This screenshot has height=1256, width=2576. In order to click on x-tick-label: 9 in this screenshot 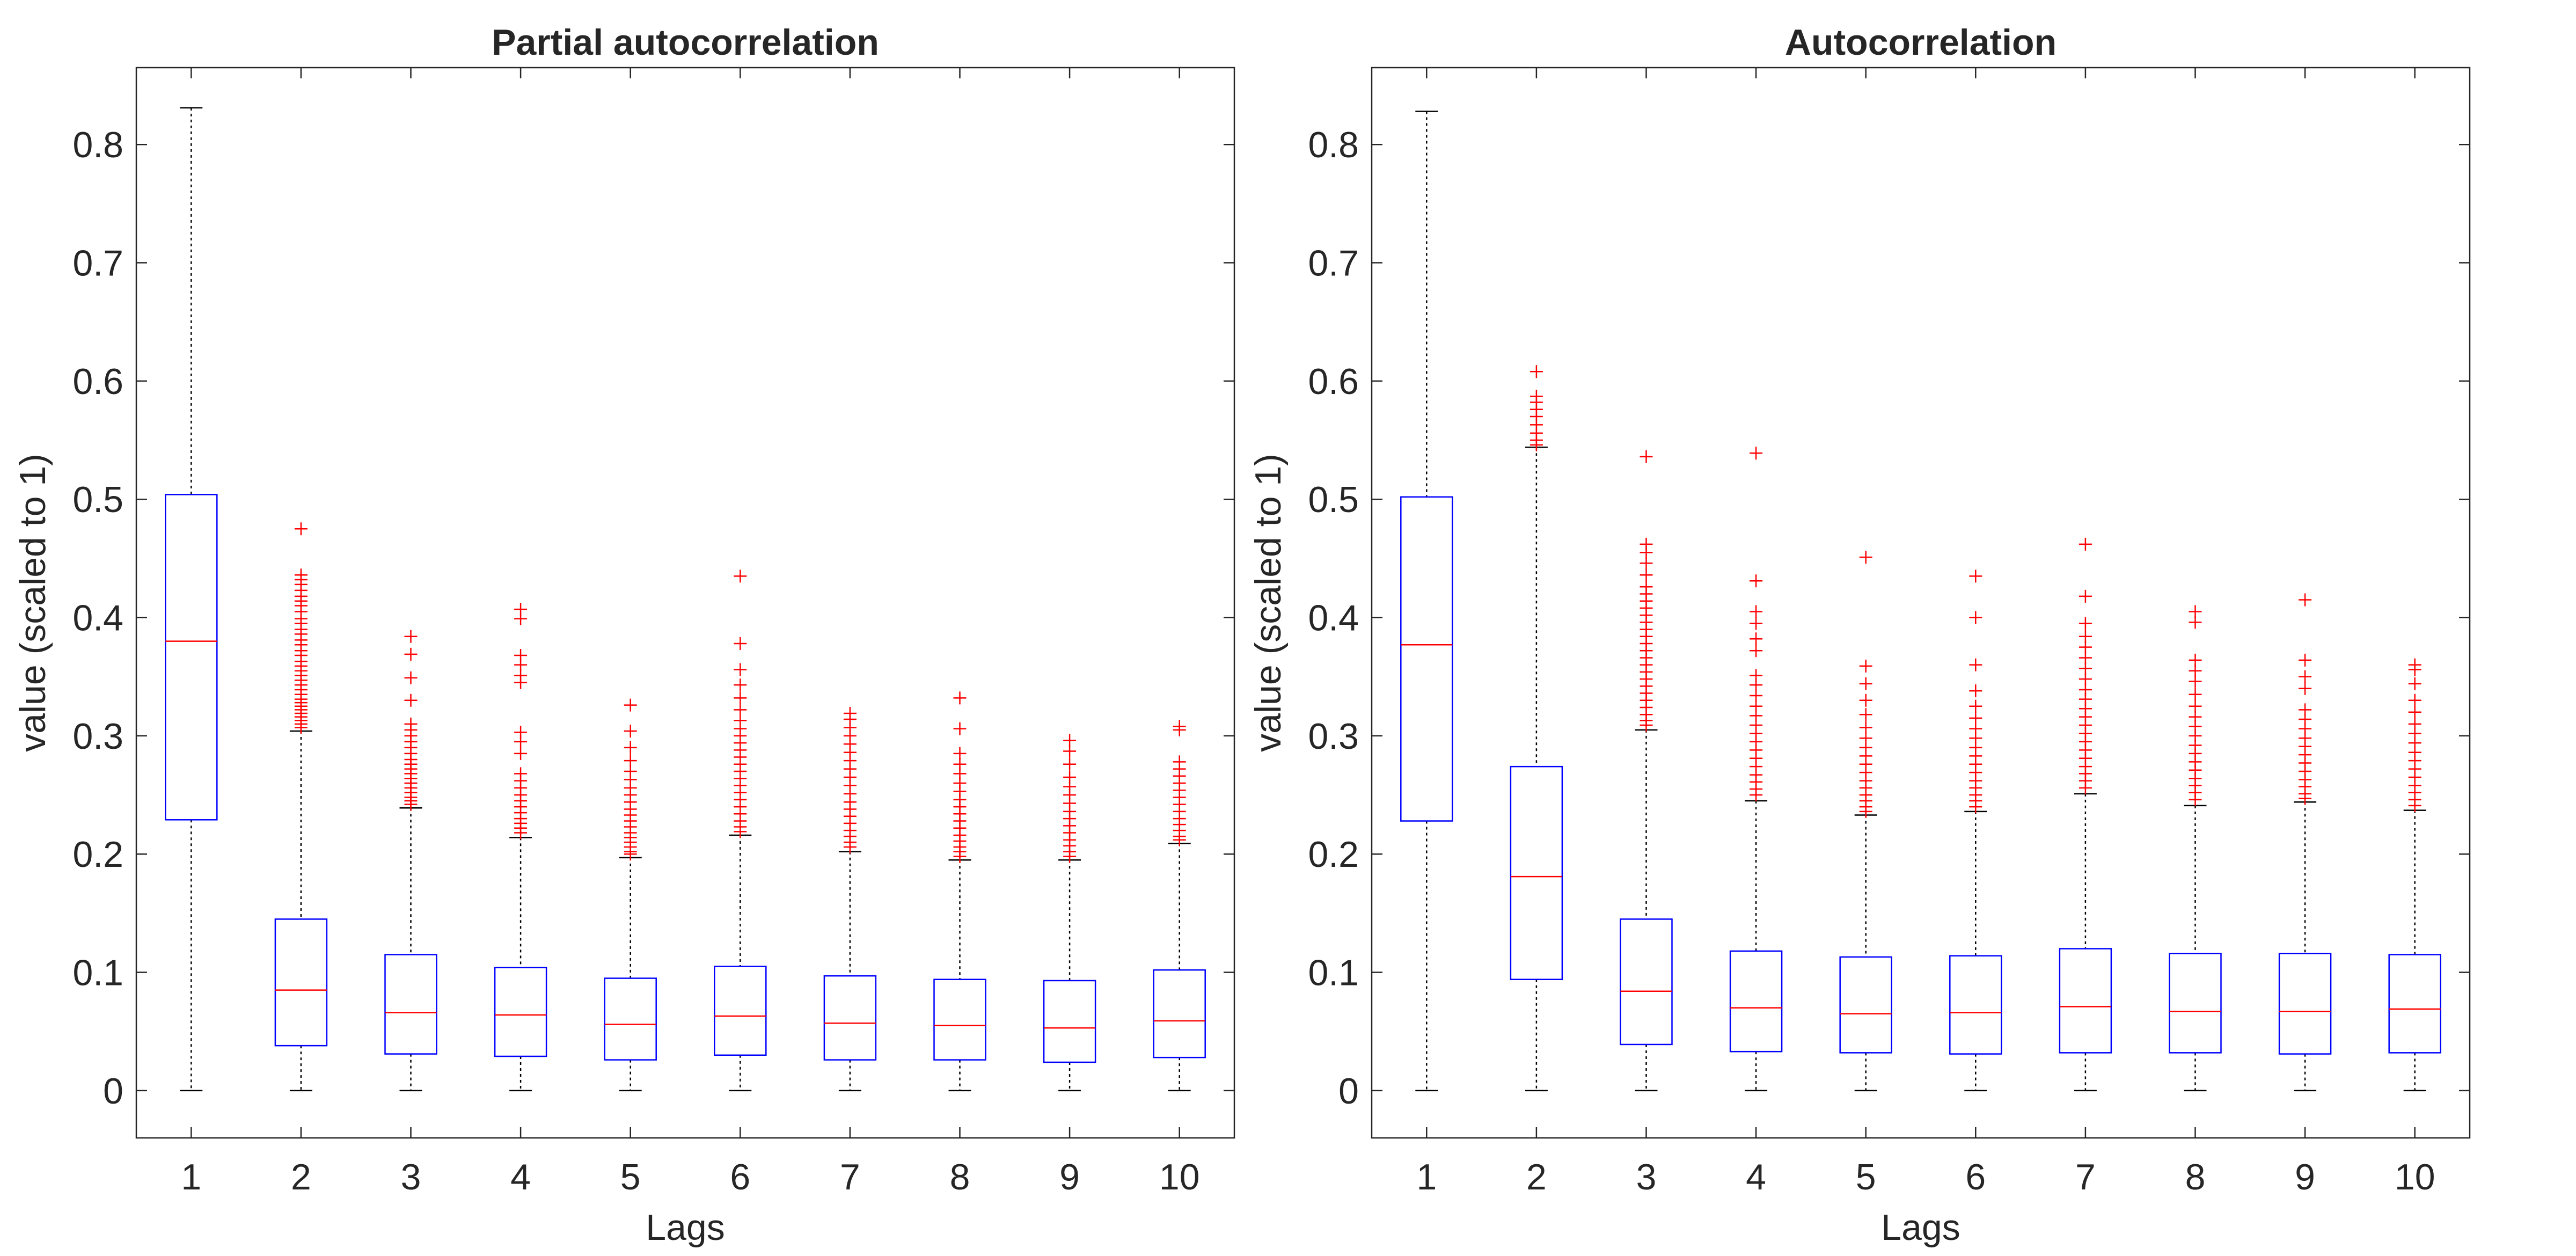, I will do `click(1069, 1177)`.